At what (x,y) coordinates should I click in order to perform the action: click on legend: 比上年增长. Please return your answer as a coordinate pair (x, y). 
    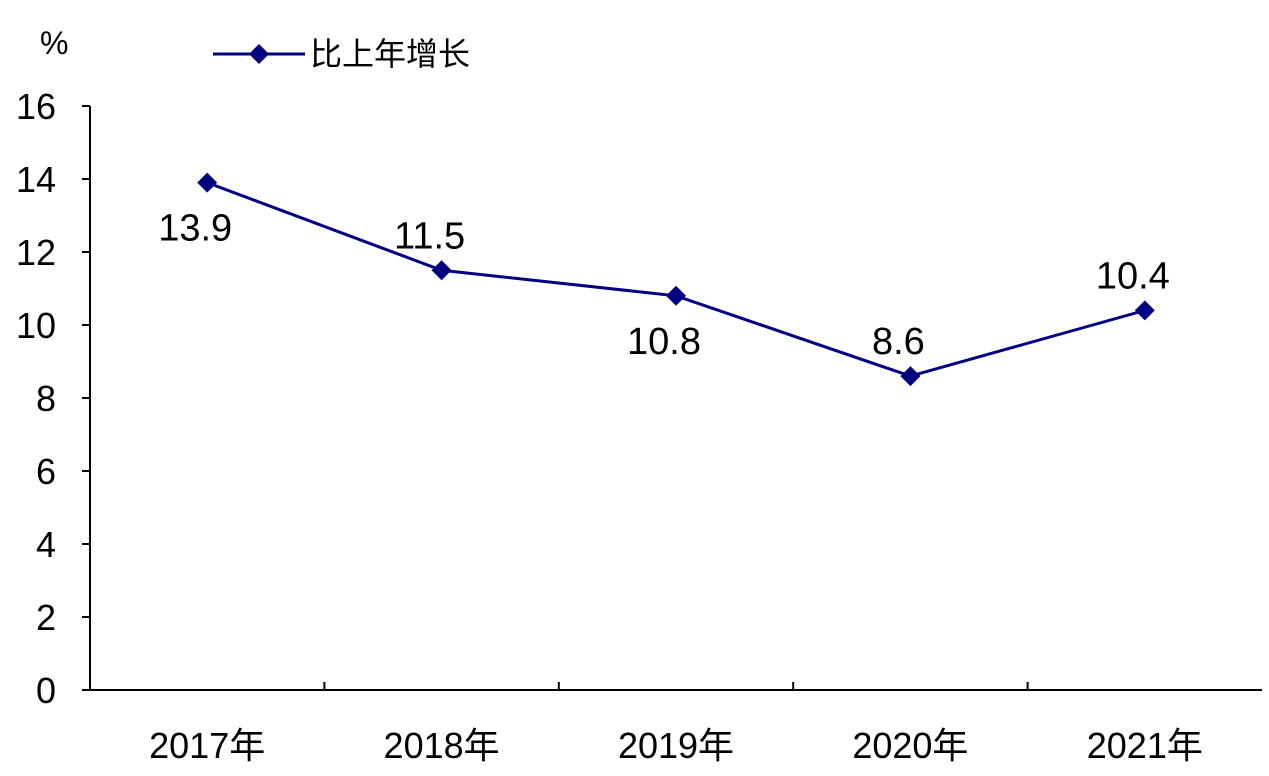
    Looking at the image, I should click on (341, 54).